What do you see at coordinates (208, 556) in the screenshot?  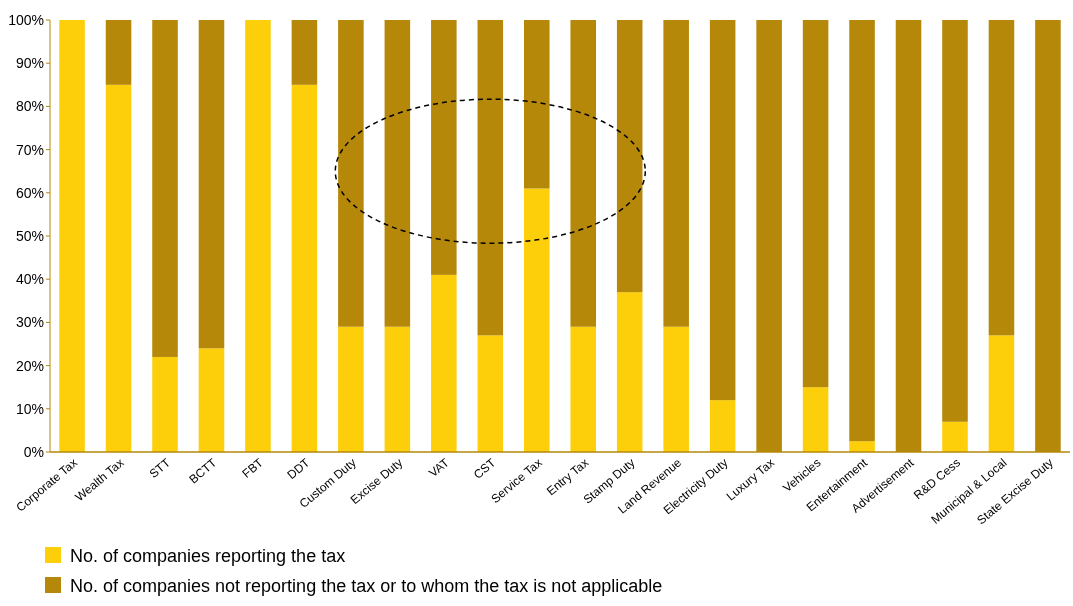 I see `legend-label: No. of companies reporting the tax` at bounding box center [208, 556].